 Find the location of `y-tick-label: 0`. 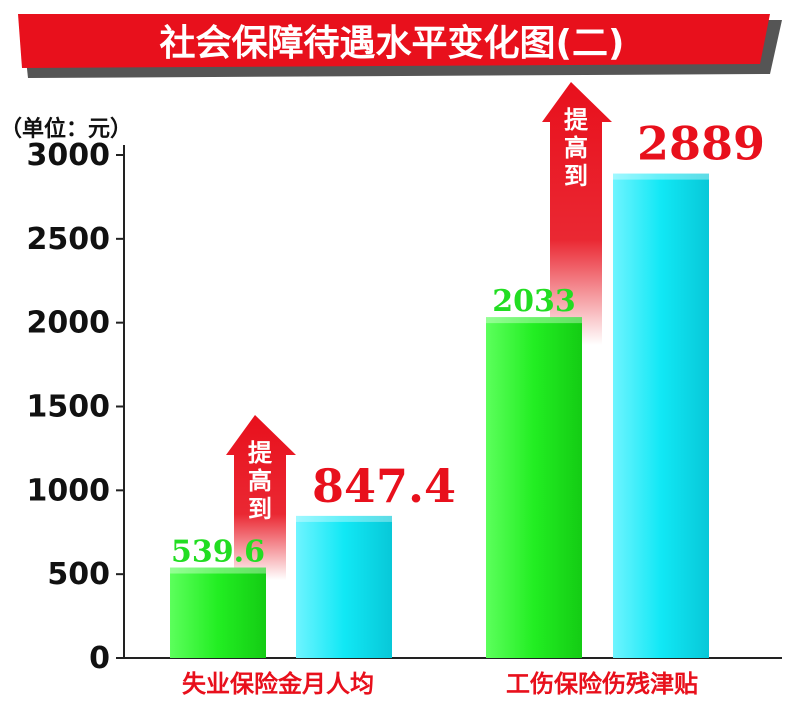

y-tick-label: 0 is located at coordinates (99, 658).